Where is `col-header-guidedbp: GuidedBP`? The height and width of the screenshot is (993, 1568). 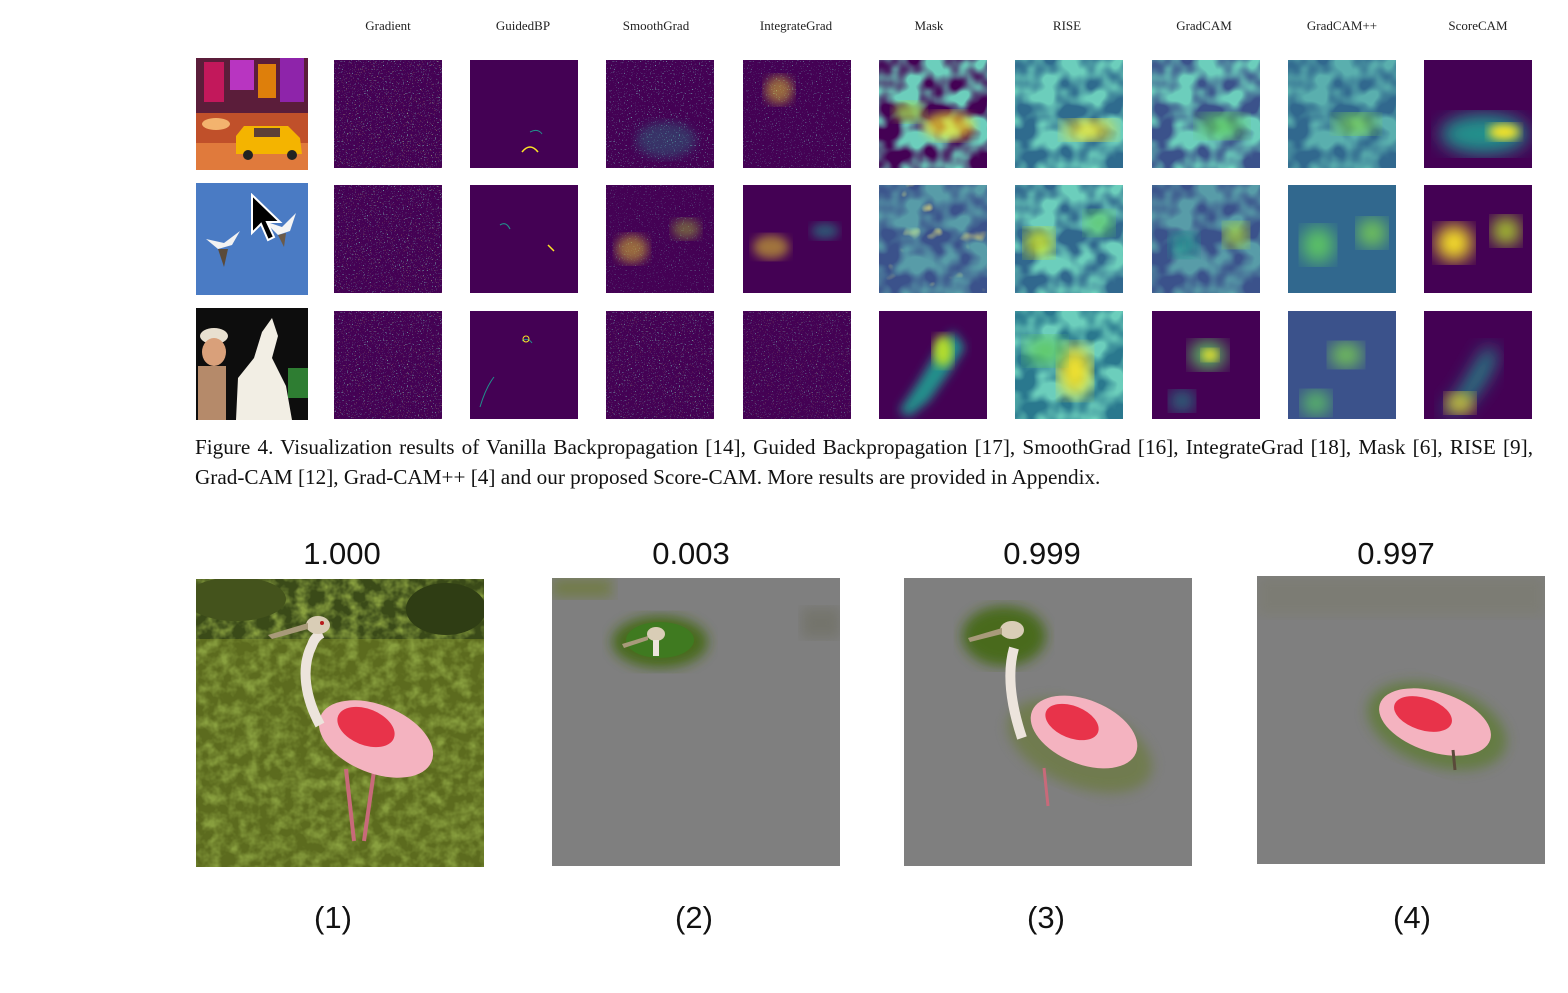
col-header-guidedbp: GuidedBP is located at coordinates (523, 25).